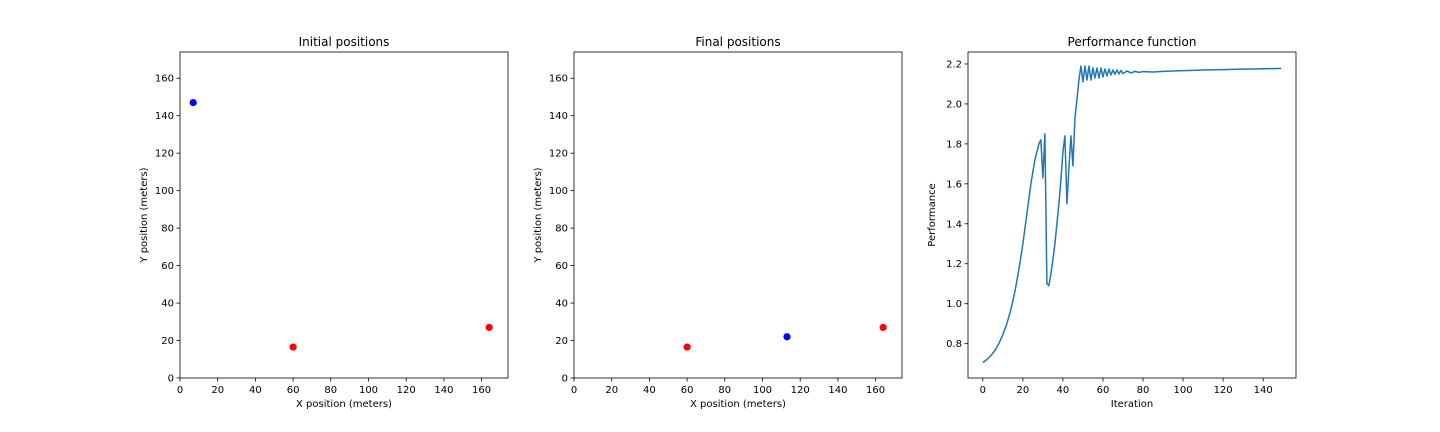  I want to click on chart-title: Final positions, so click(737, 42).